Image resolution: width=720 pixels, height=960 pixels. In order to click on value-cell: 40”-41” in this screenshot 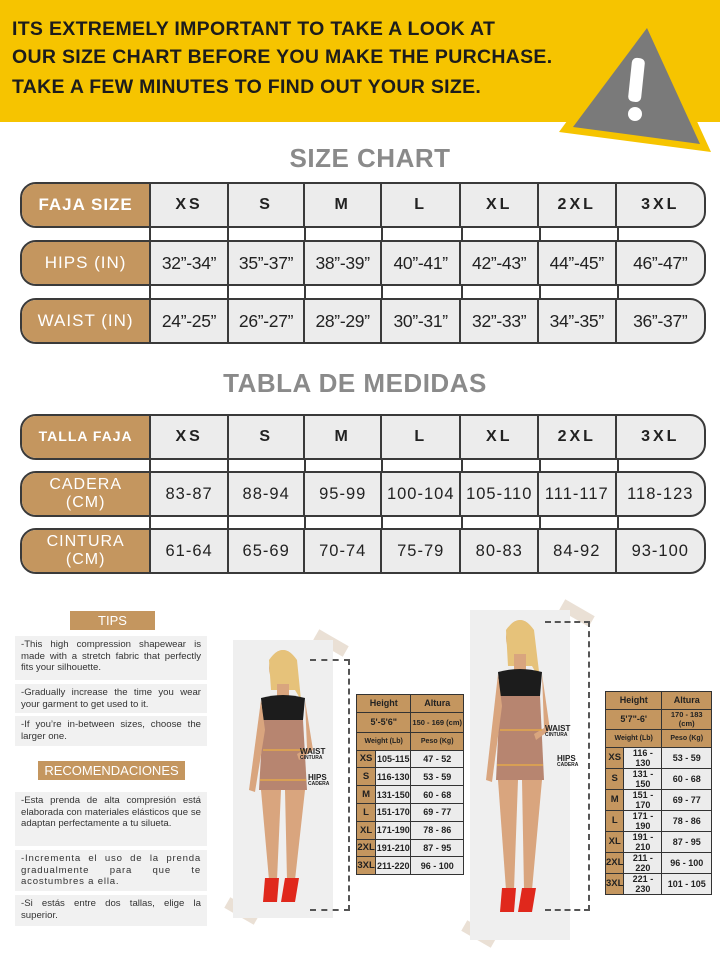, I will do `click(422, 263)`.